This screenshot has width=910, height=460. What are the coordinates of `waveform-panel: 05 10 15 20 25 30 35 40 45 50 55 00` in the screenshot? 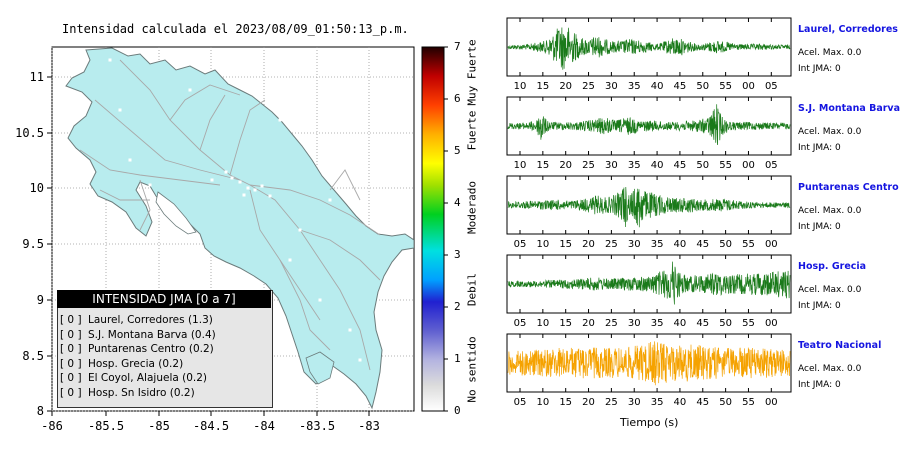 It's located at (649, 291).